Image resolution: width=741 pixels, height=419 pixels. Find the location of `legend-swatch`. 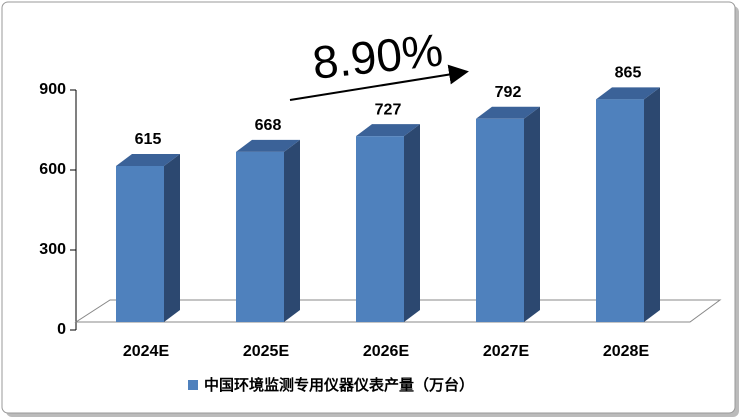

legend-swatch is located at coordinates (193, 385).